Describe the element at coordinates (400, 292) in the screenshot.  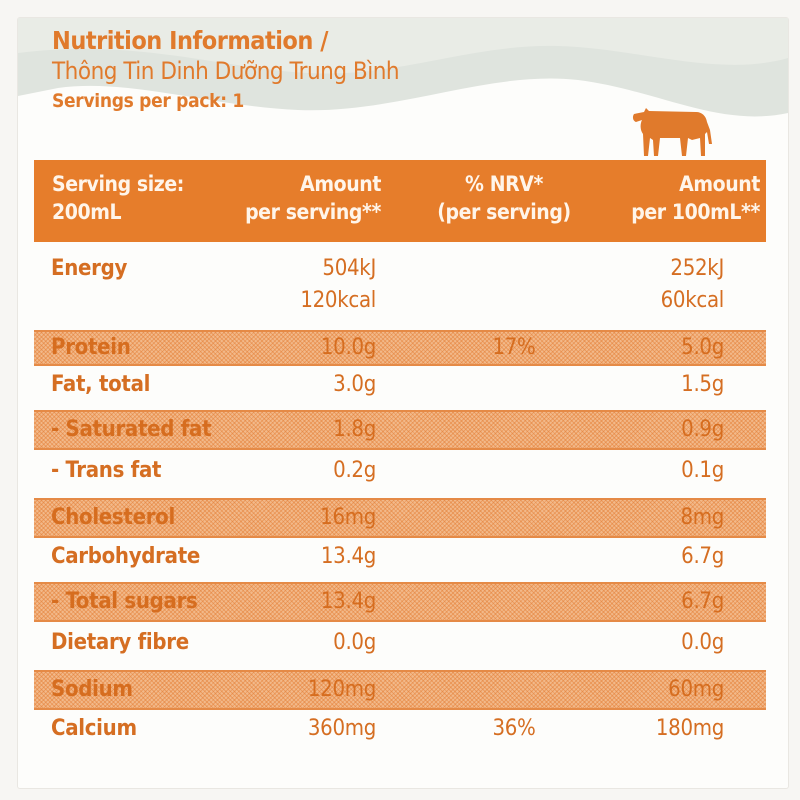
I see `table-row-energy: Energy 504kJ 120kcal 252kJ 60kcal` at that location.